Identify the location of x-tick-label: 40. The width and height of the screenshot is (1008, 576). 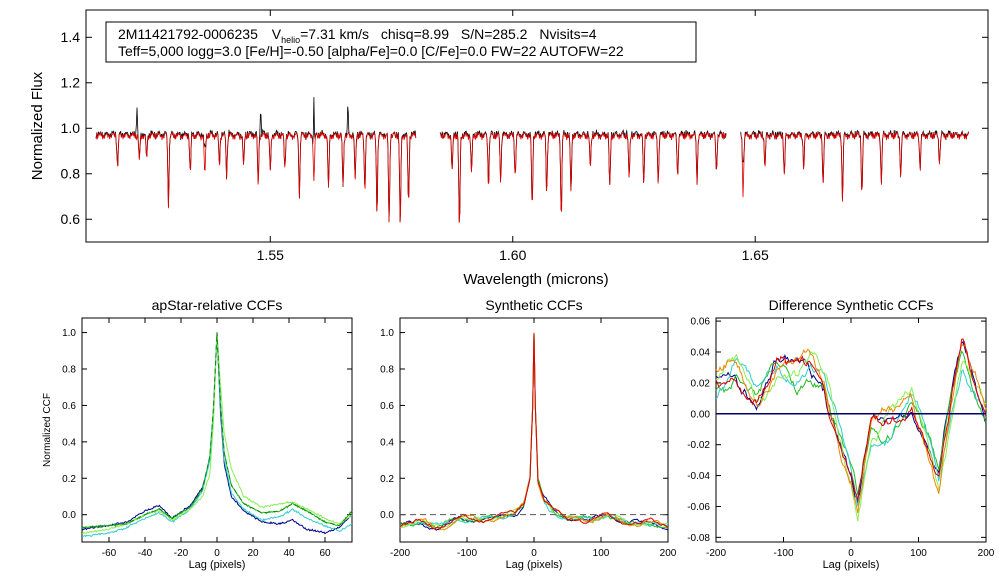
(289, 553).